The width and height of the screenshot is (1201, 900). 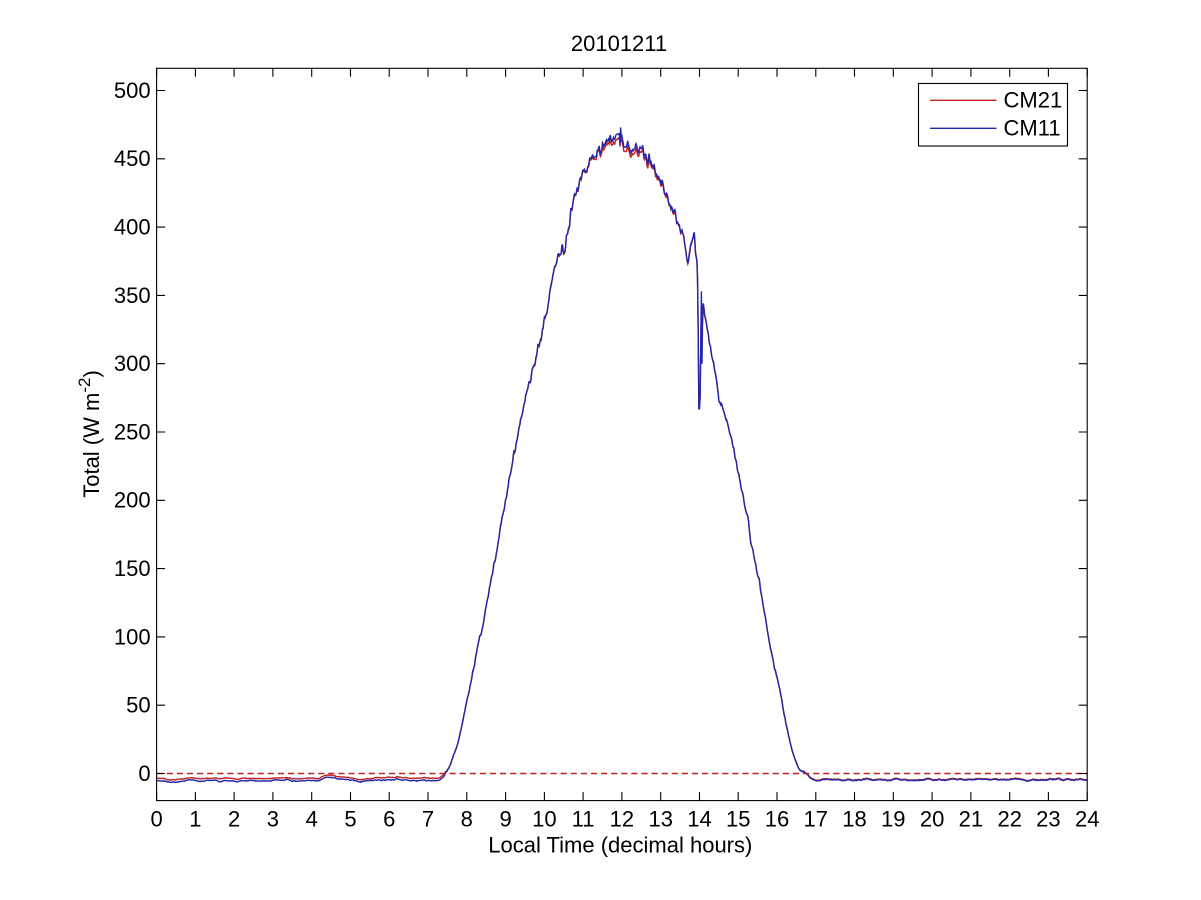 What do you see at coordinates (893, 819) in the screenshot?
I see `svg-text: 19` at bounding box center [893, 819].